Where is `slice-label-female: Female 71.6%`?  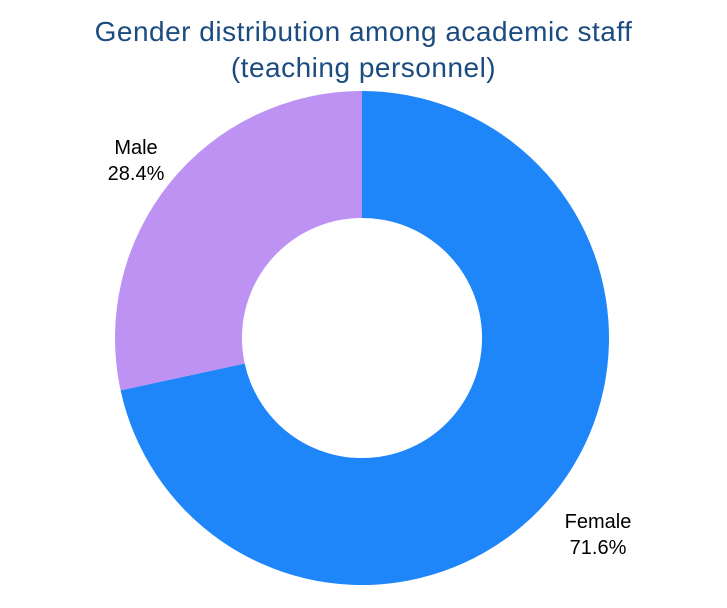 slice-label-female: Female 71.6% is located at coordinates (598, 535).